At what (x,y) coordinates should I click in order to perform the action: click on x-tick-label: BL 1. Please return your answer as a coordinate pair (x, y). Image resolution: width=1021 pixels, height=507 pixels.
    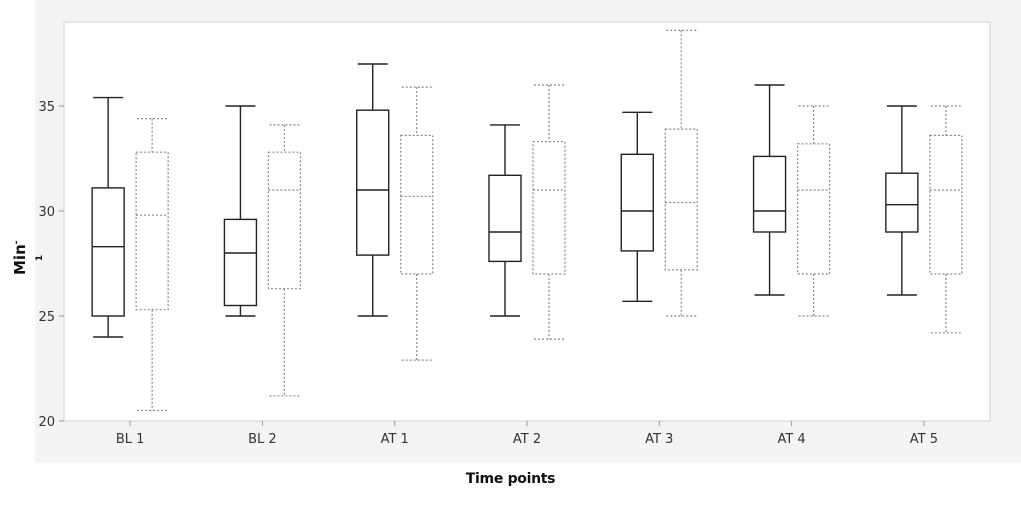
    Looking at the image, I should click on (130, 439).